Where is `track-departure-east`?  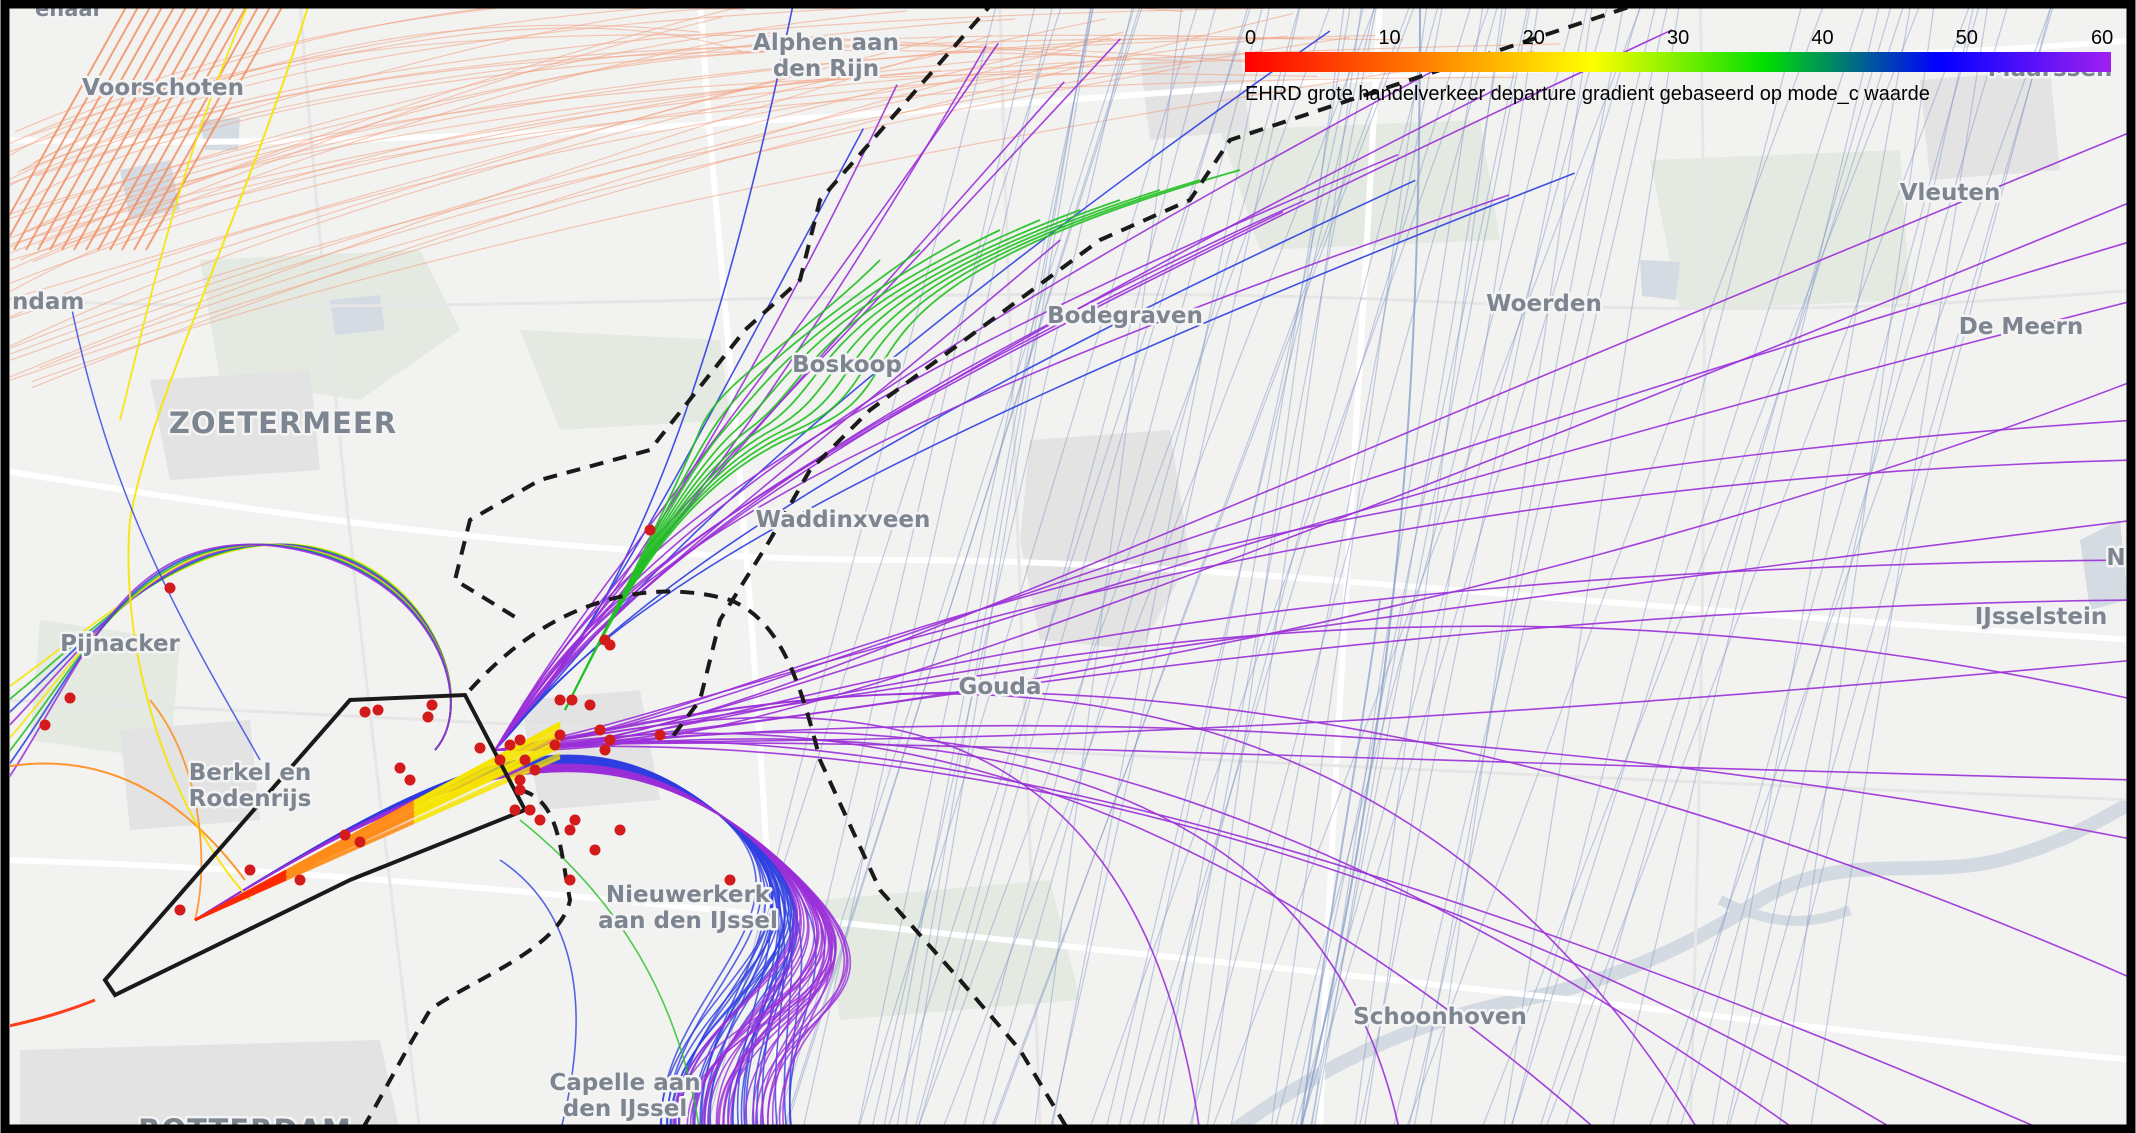
track-departure-east is located at coordinates (1315, 655).